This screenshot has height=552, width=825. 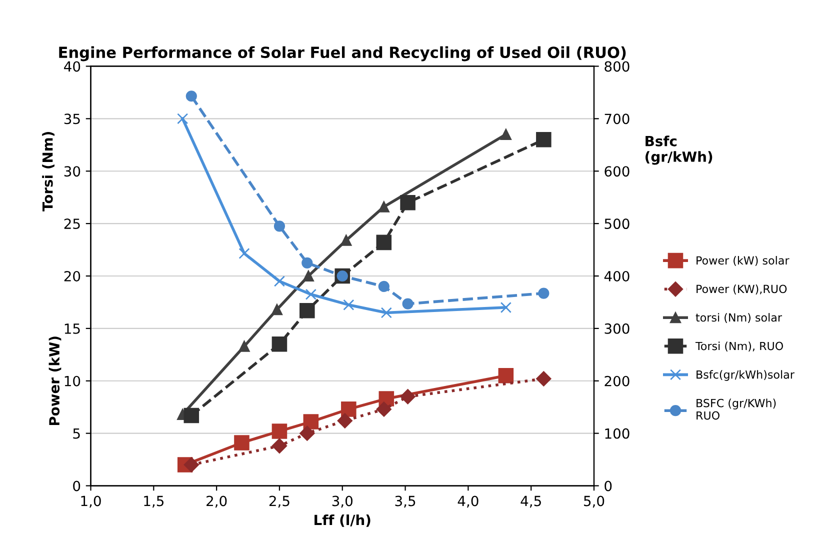 I want to click on y-tick-label: 25, so click(x=72, y=224).